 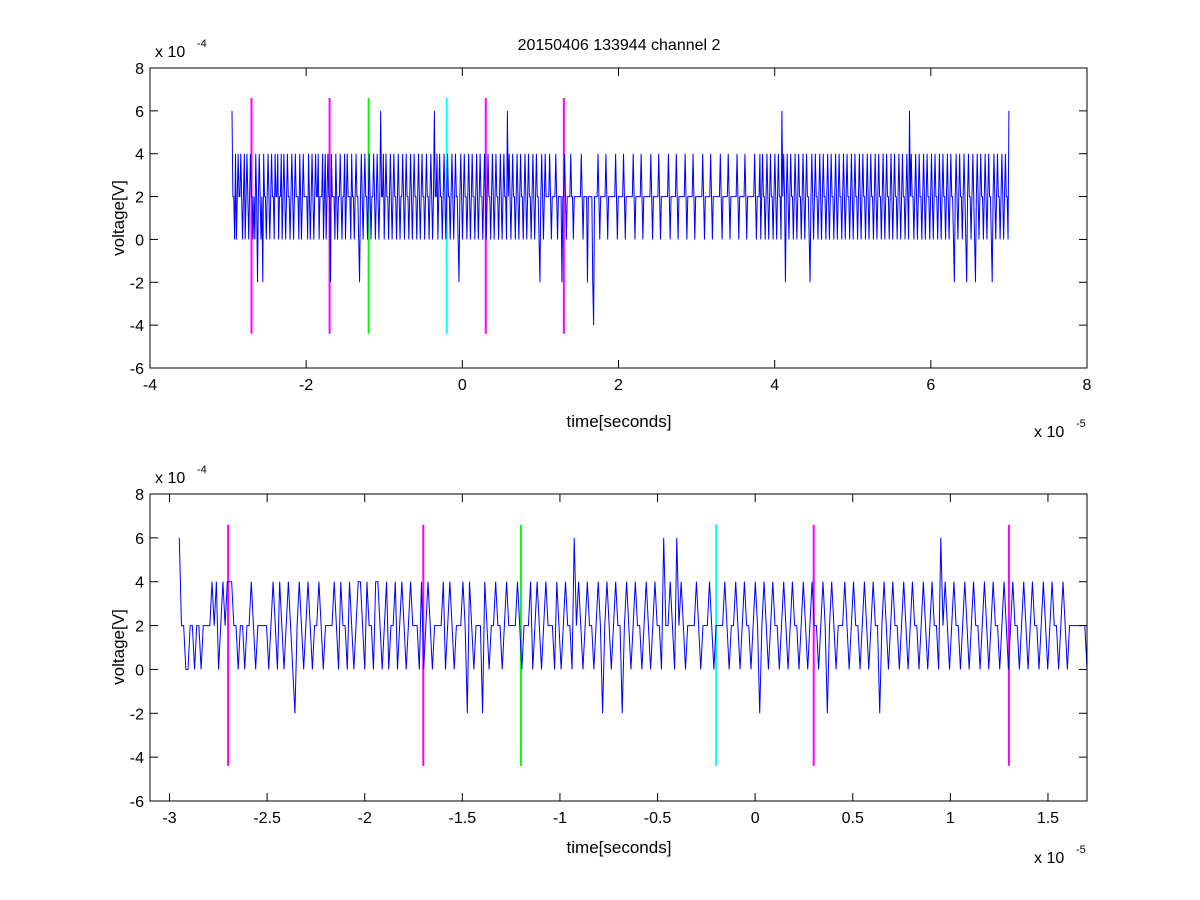 What do you see at coordinates (137, 283) in the screenshot?
I see `subplot-1-ytick-label: -2` at bounding box center [137, 283].